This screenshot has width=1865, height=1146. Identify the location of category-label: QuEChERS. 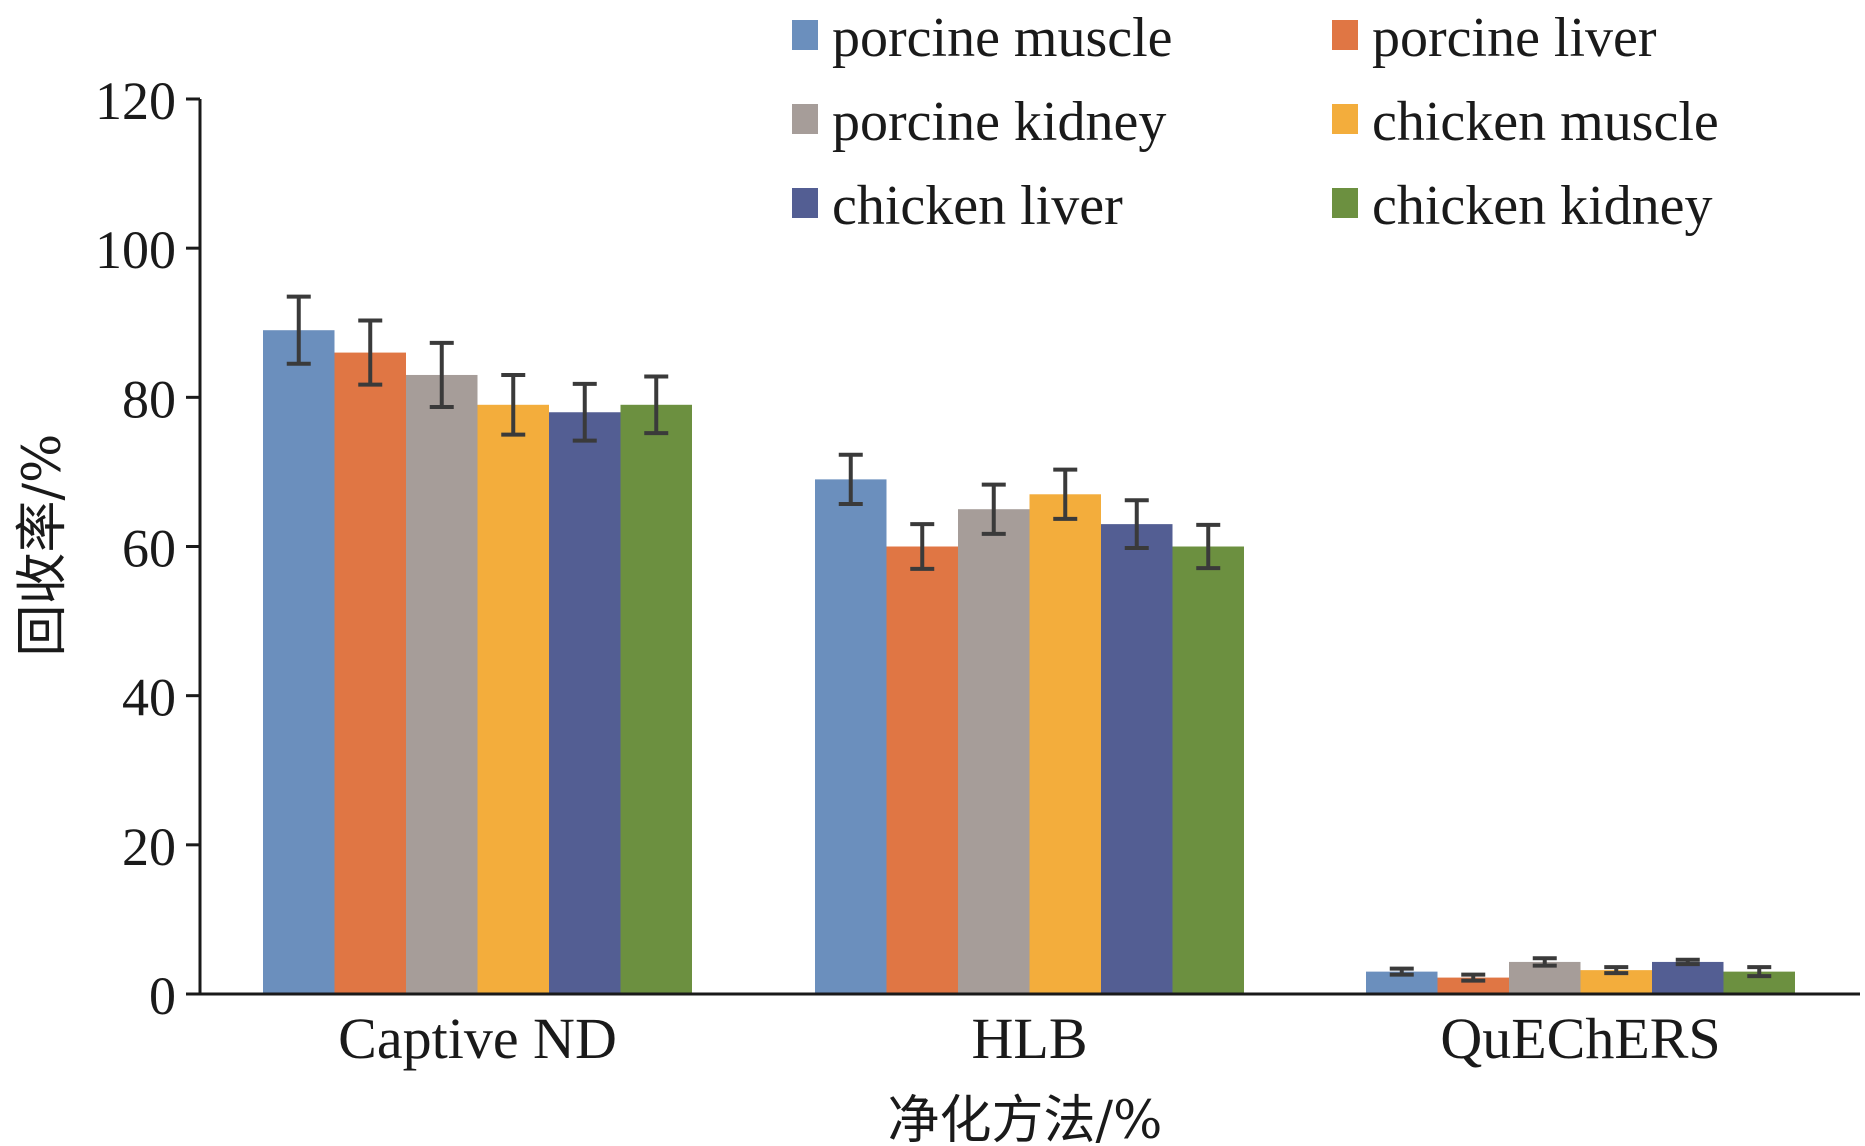
(1580, 1038).